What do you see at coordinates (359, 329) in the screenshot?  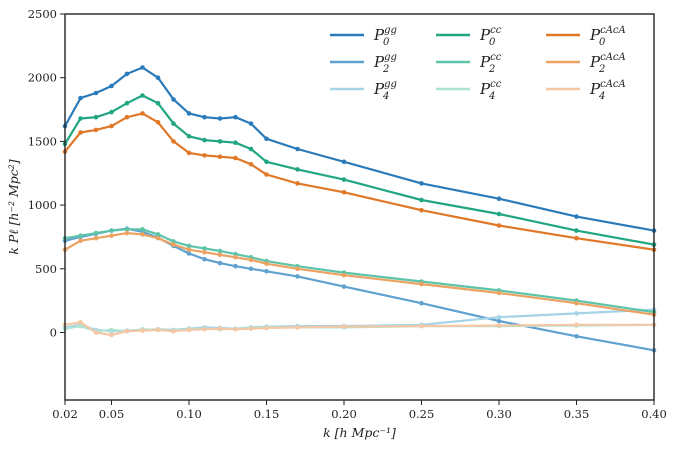 I see `series-line` at bounding box center [359, 329].